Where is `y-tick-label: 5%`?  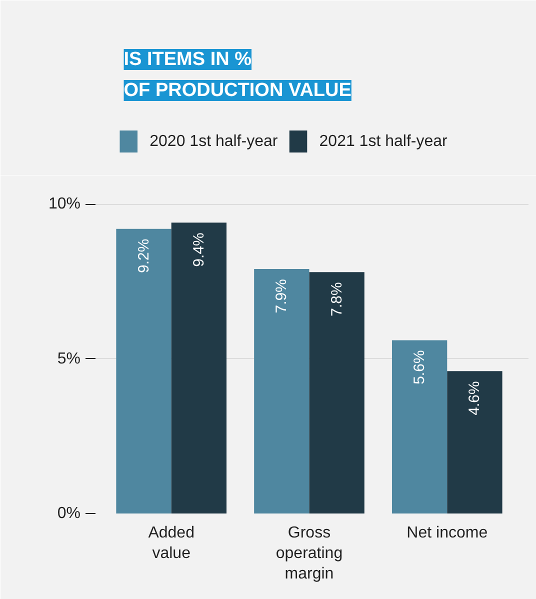
y-tick-label: 5% is located at coordinates (68, 359).